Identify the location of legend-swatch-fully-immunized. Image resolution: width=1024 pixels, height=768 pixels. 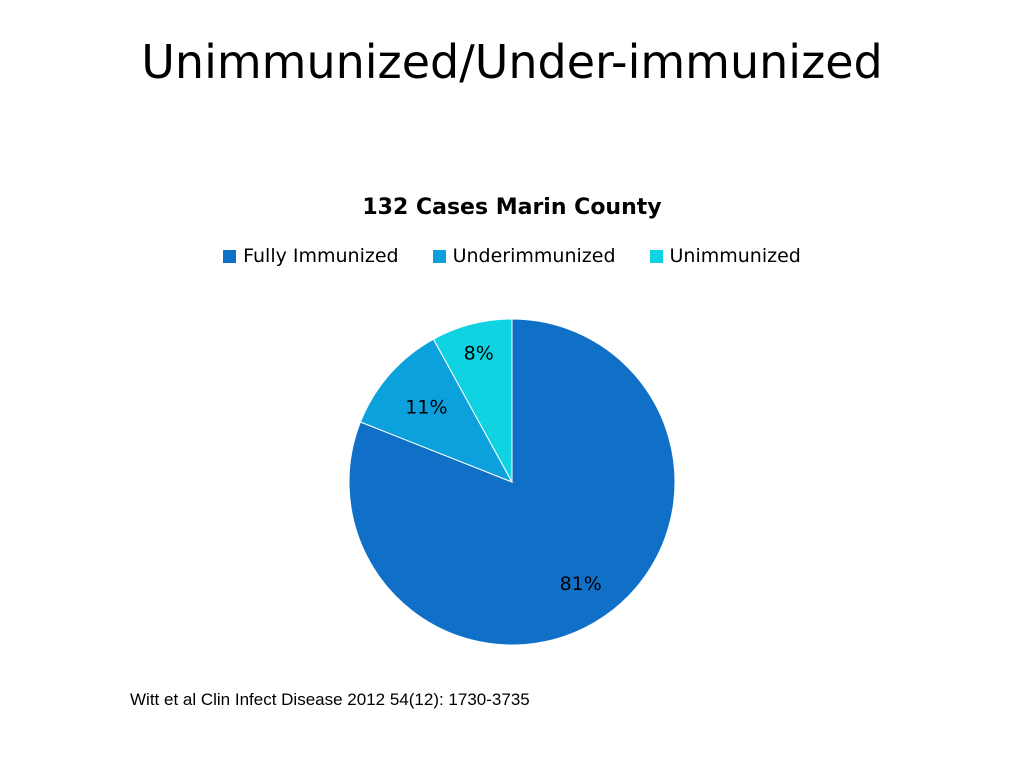
(230, 256).